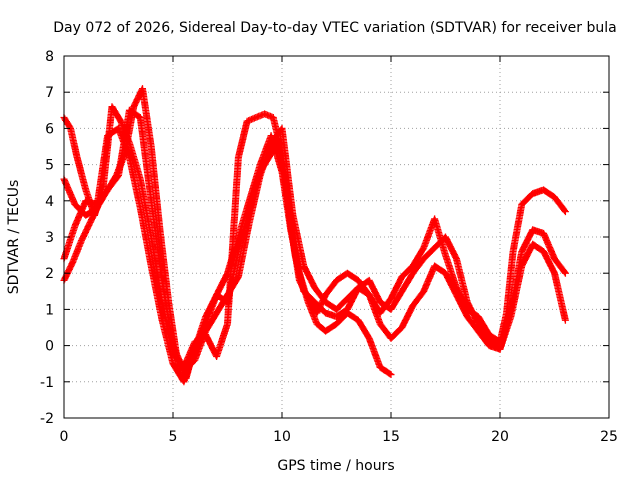 The width and height of the screenshot is (640, 480). I want to click on x-tick-label: 5, so click(173, 437).